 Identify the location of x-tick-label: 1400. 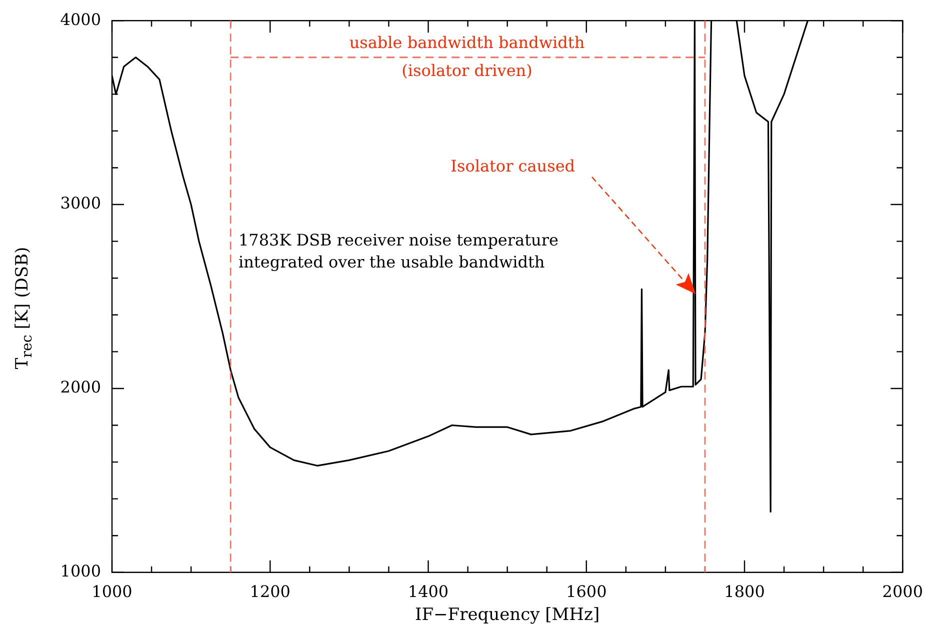
(428, 592).